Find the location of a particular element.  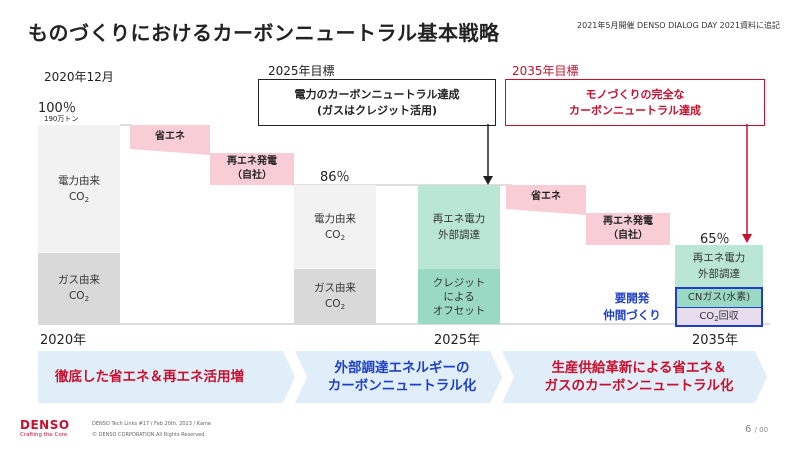

bar-2035-co2-recovery: CO2回収 is located at coordinates (719, 316).